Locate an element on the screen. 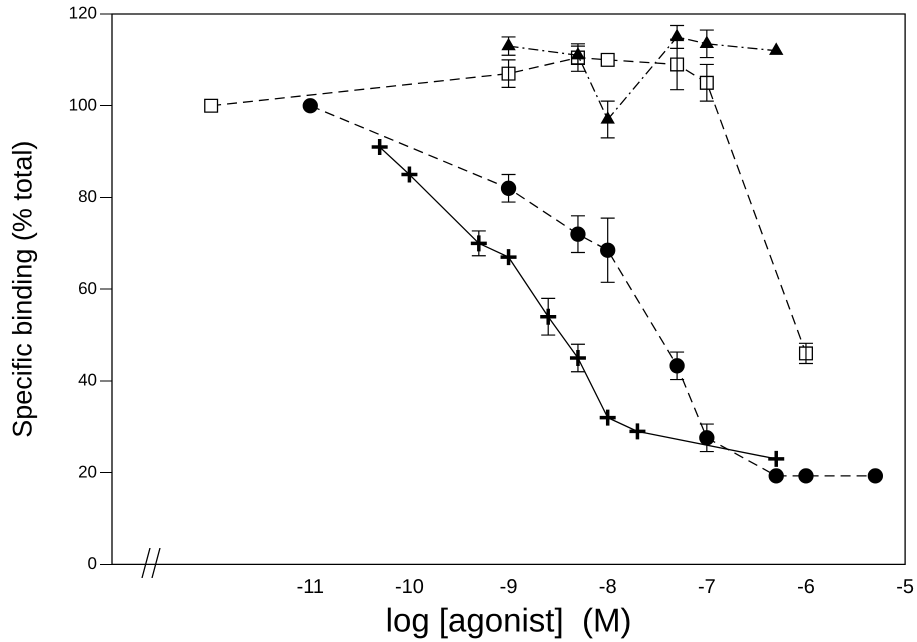 Image resolution: width=917 pixels, height=642 pixels. x-tick-label: -10 is located at coordinates (409, 587).